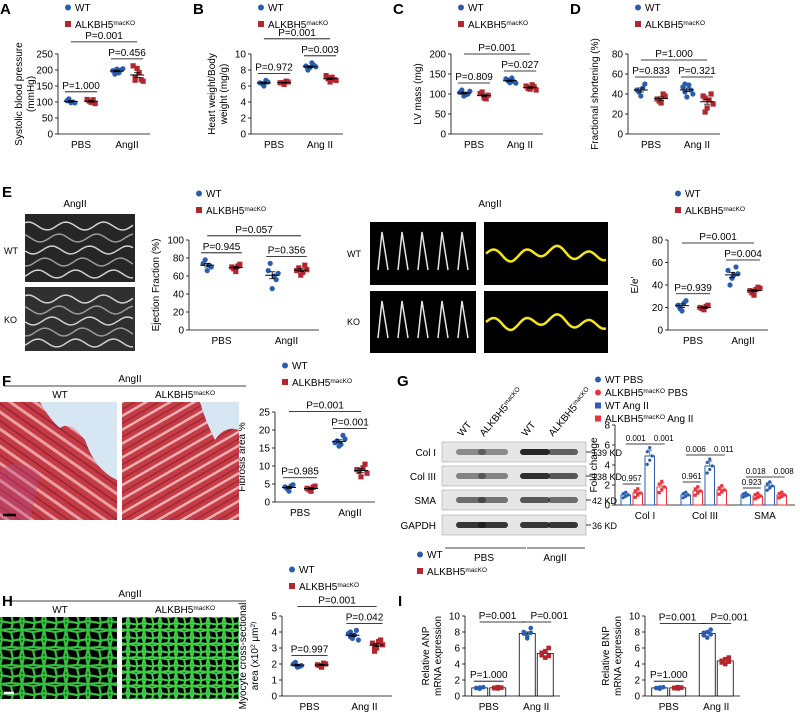  I want to click on x-tick-label: Col I, so click(645, 516).